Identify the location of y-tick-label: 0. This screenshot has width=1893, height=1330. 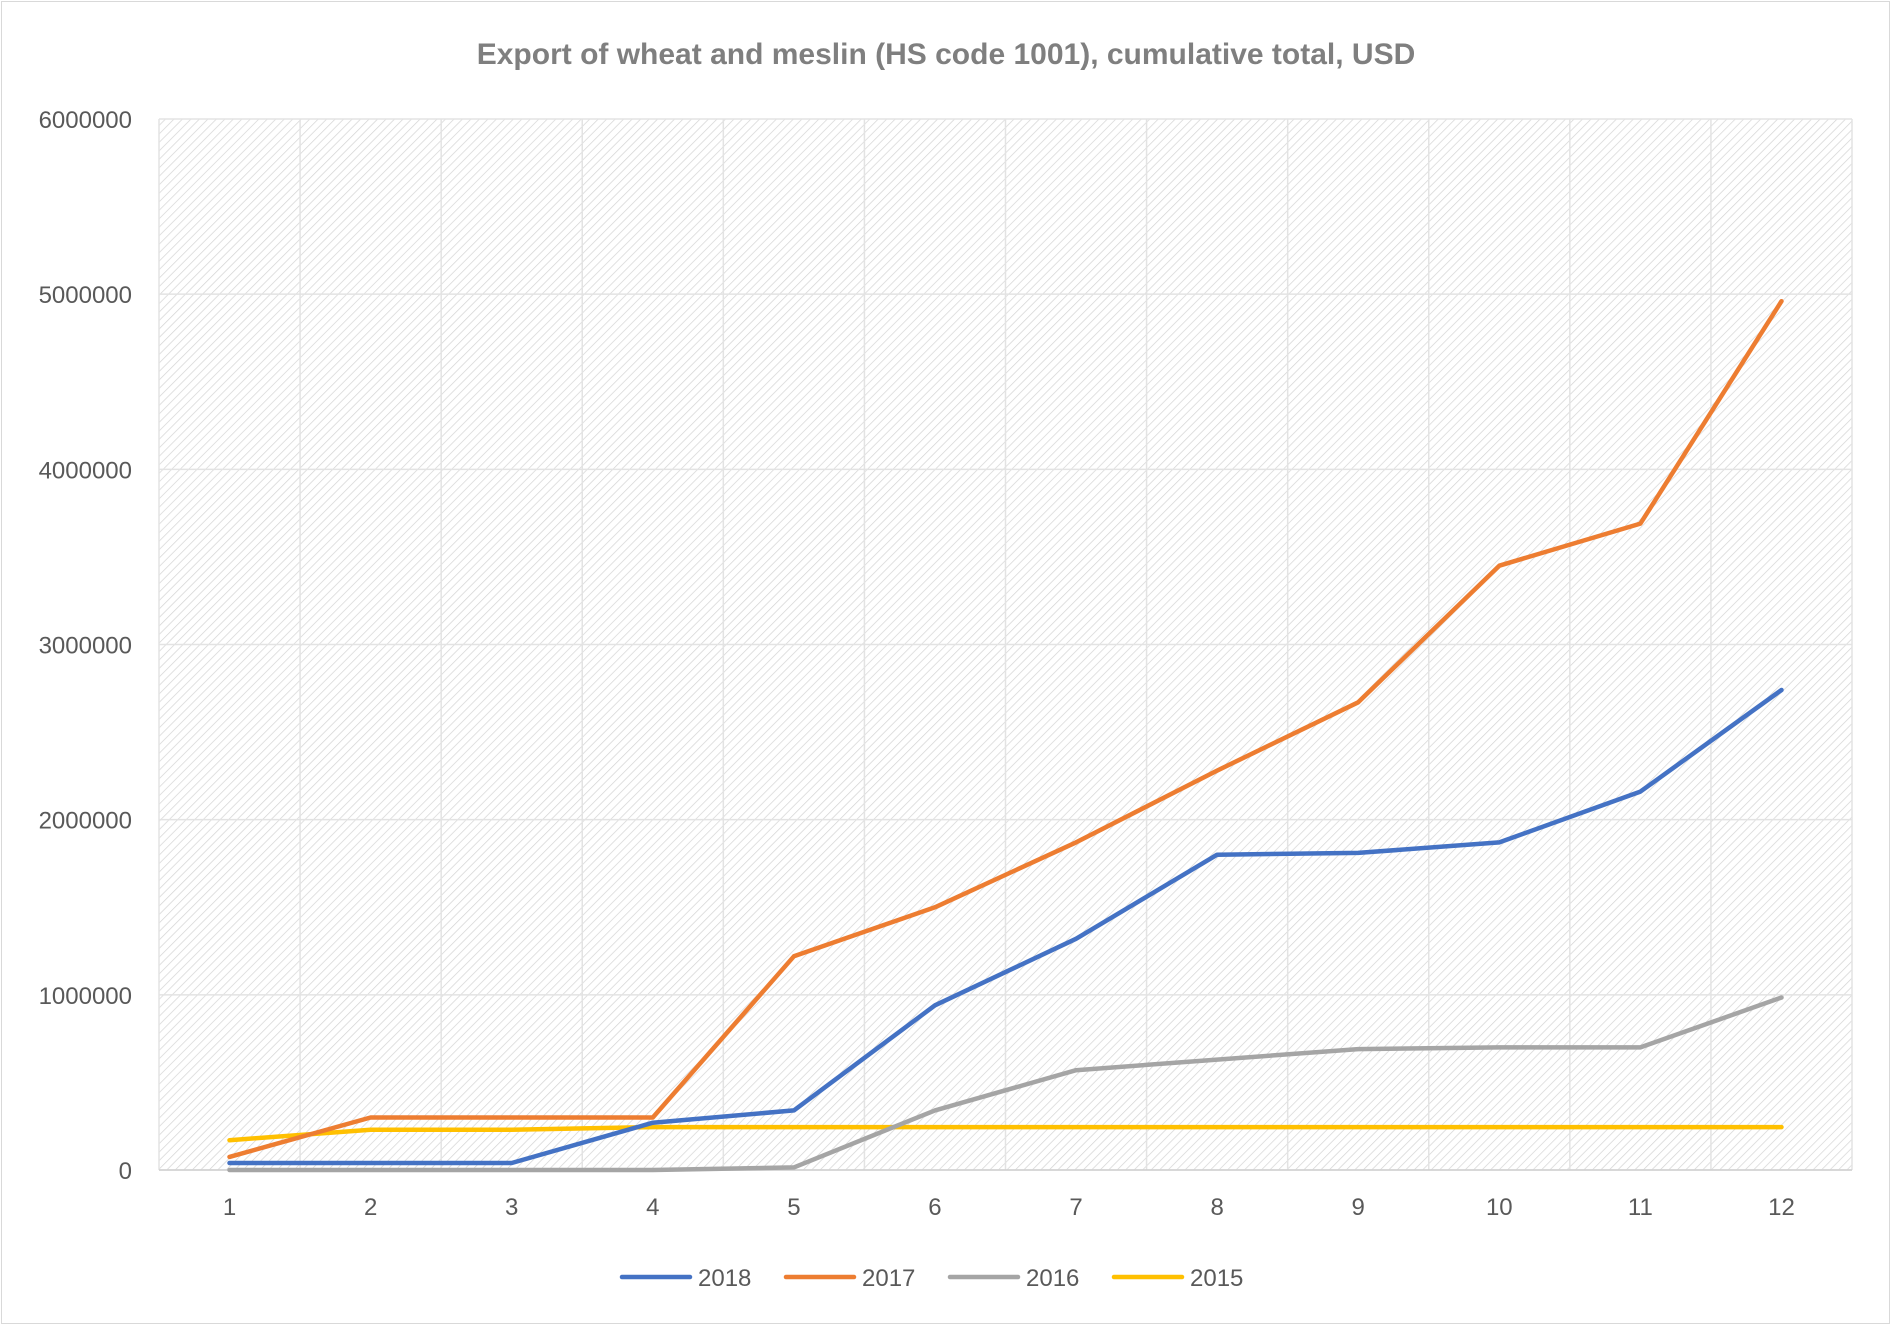
(125, 1171).